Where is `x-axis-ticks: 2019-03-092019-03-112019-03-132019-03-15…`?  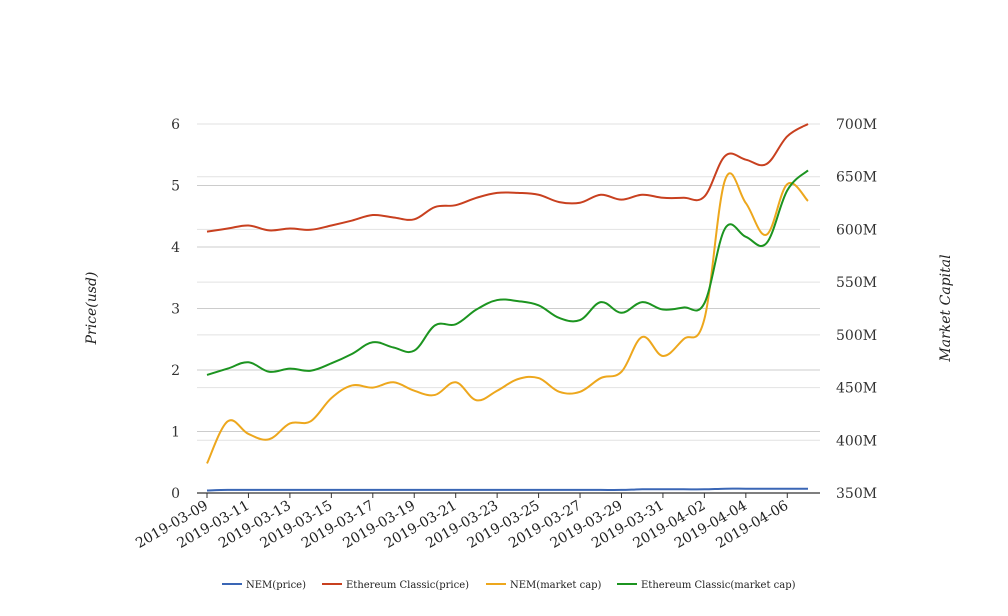
x-axis-ticks: 2019-03-092019-03-112019-03-132019-03-15… is located at coordinates (462, 522).